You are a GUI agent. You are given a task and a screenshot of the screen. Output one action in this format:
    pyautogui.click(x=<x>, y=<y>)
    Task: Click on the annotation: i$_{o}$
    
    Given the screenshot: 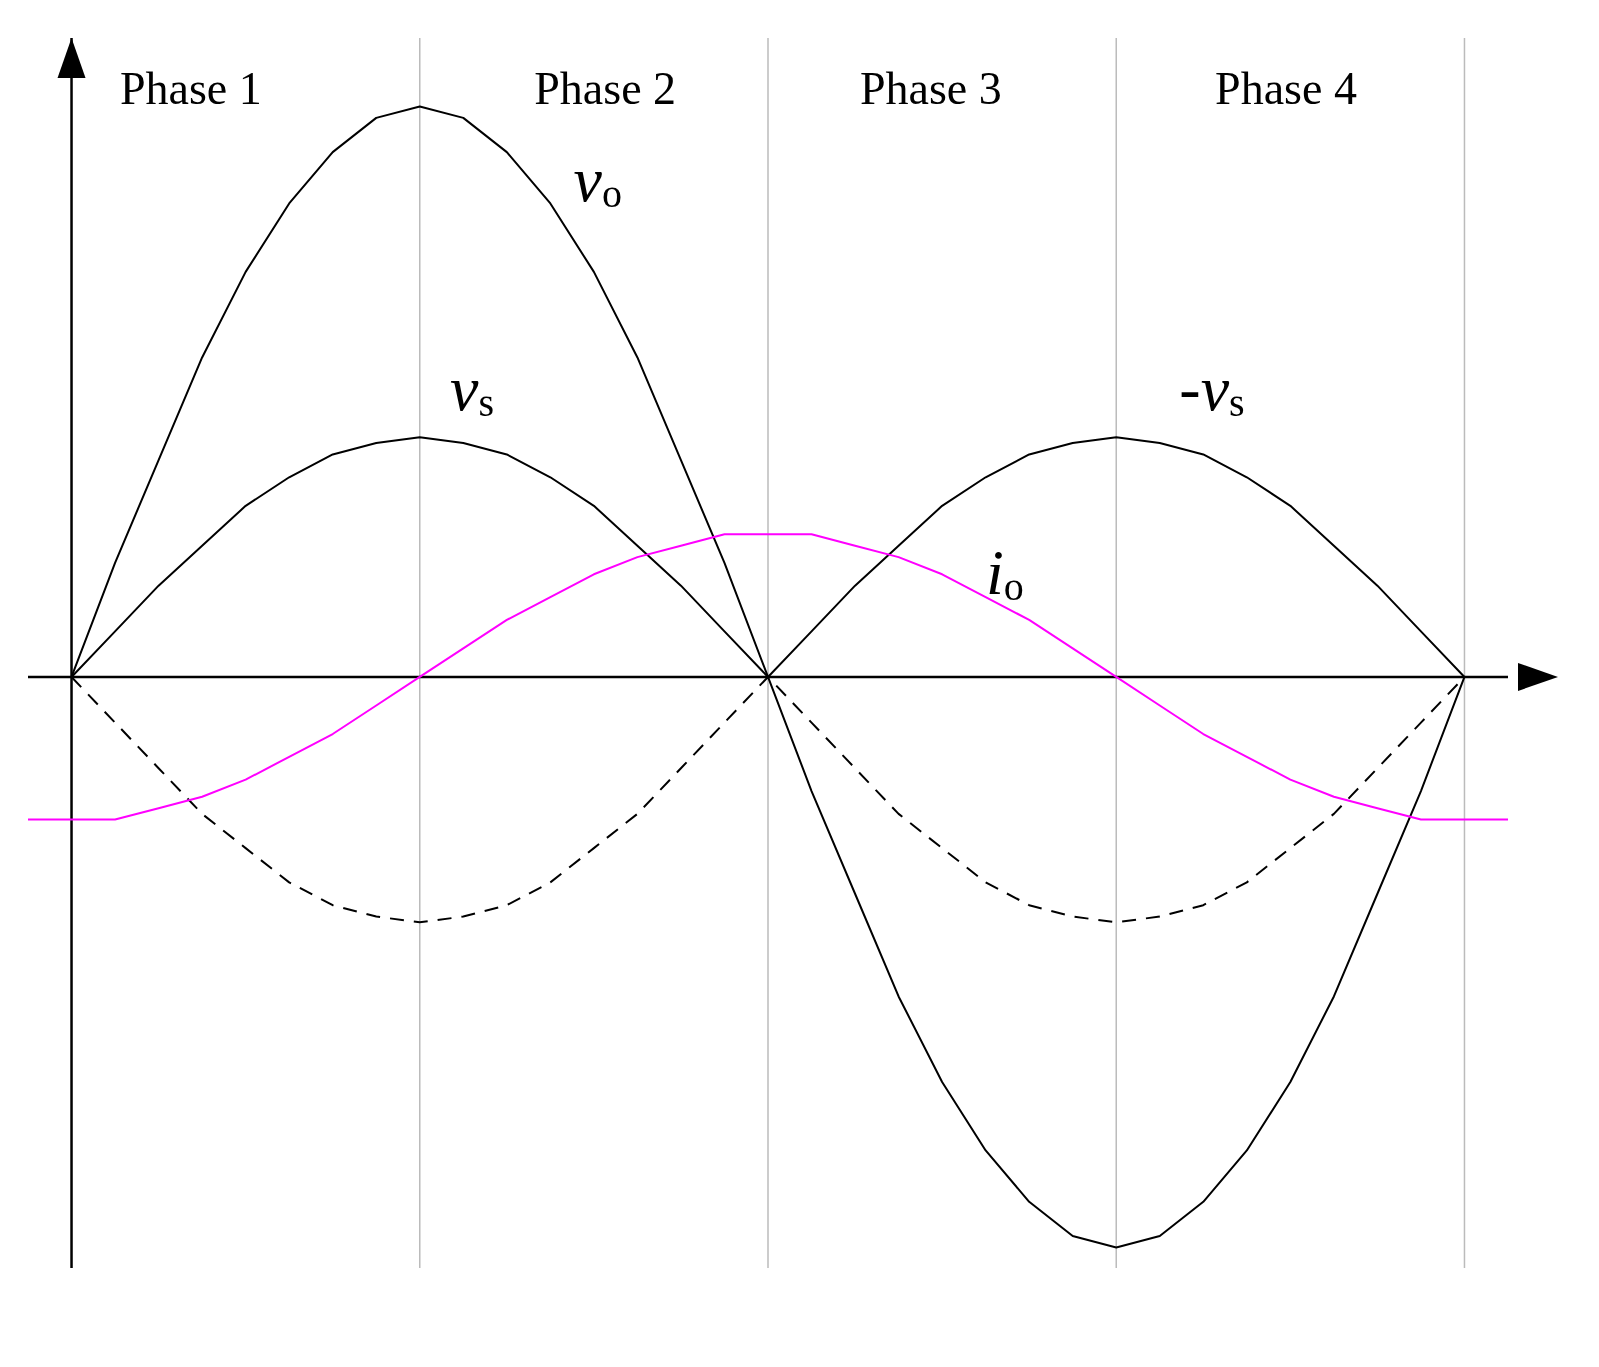 What is the action you would take?
    pyautogui.click(x=1004, y=573)
    